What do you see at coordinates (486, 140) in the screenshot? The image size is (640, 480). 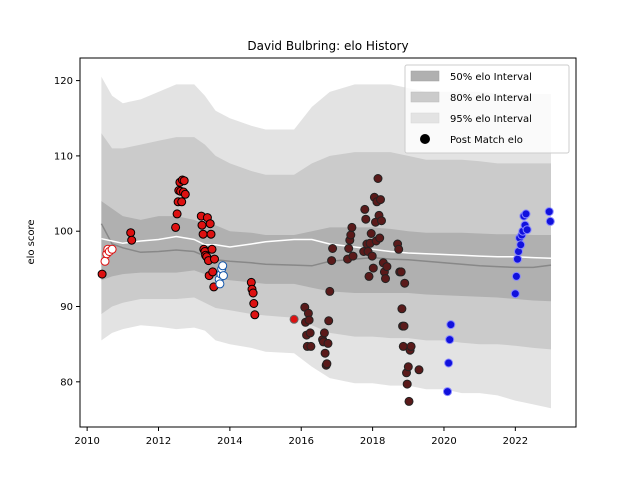 I see `legend-label-post-match: Post Match elo` at bounding box center [486, 140].